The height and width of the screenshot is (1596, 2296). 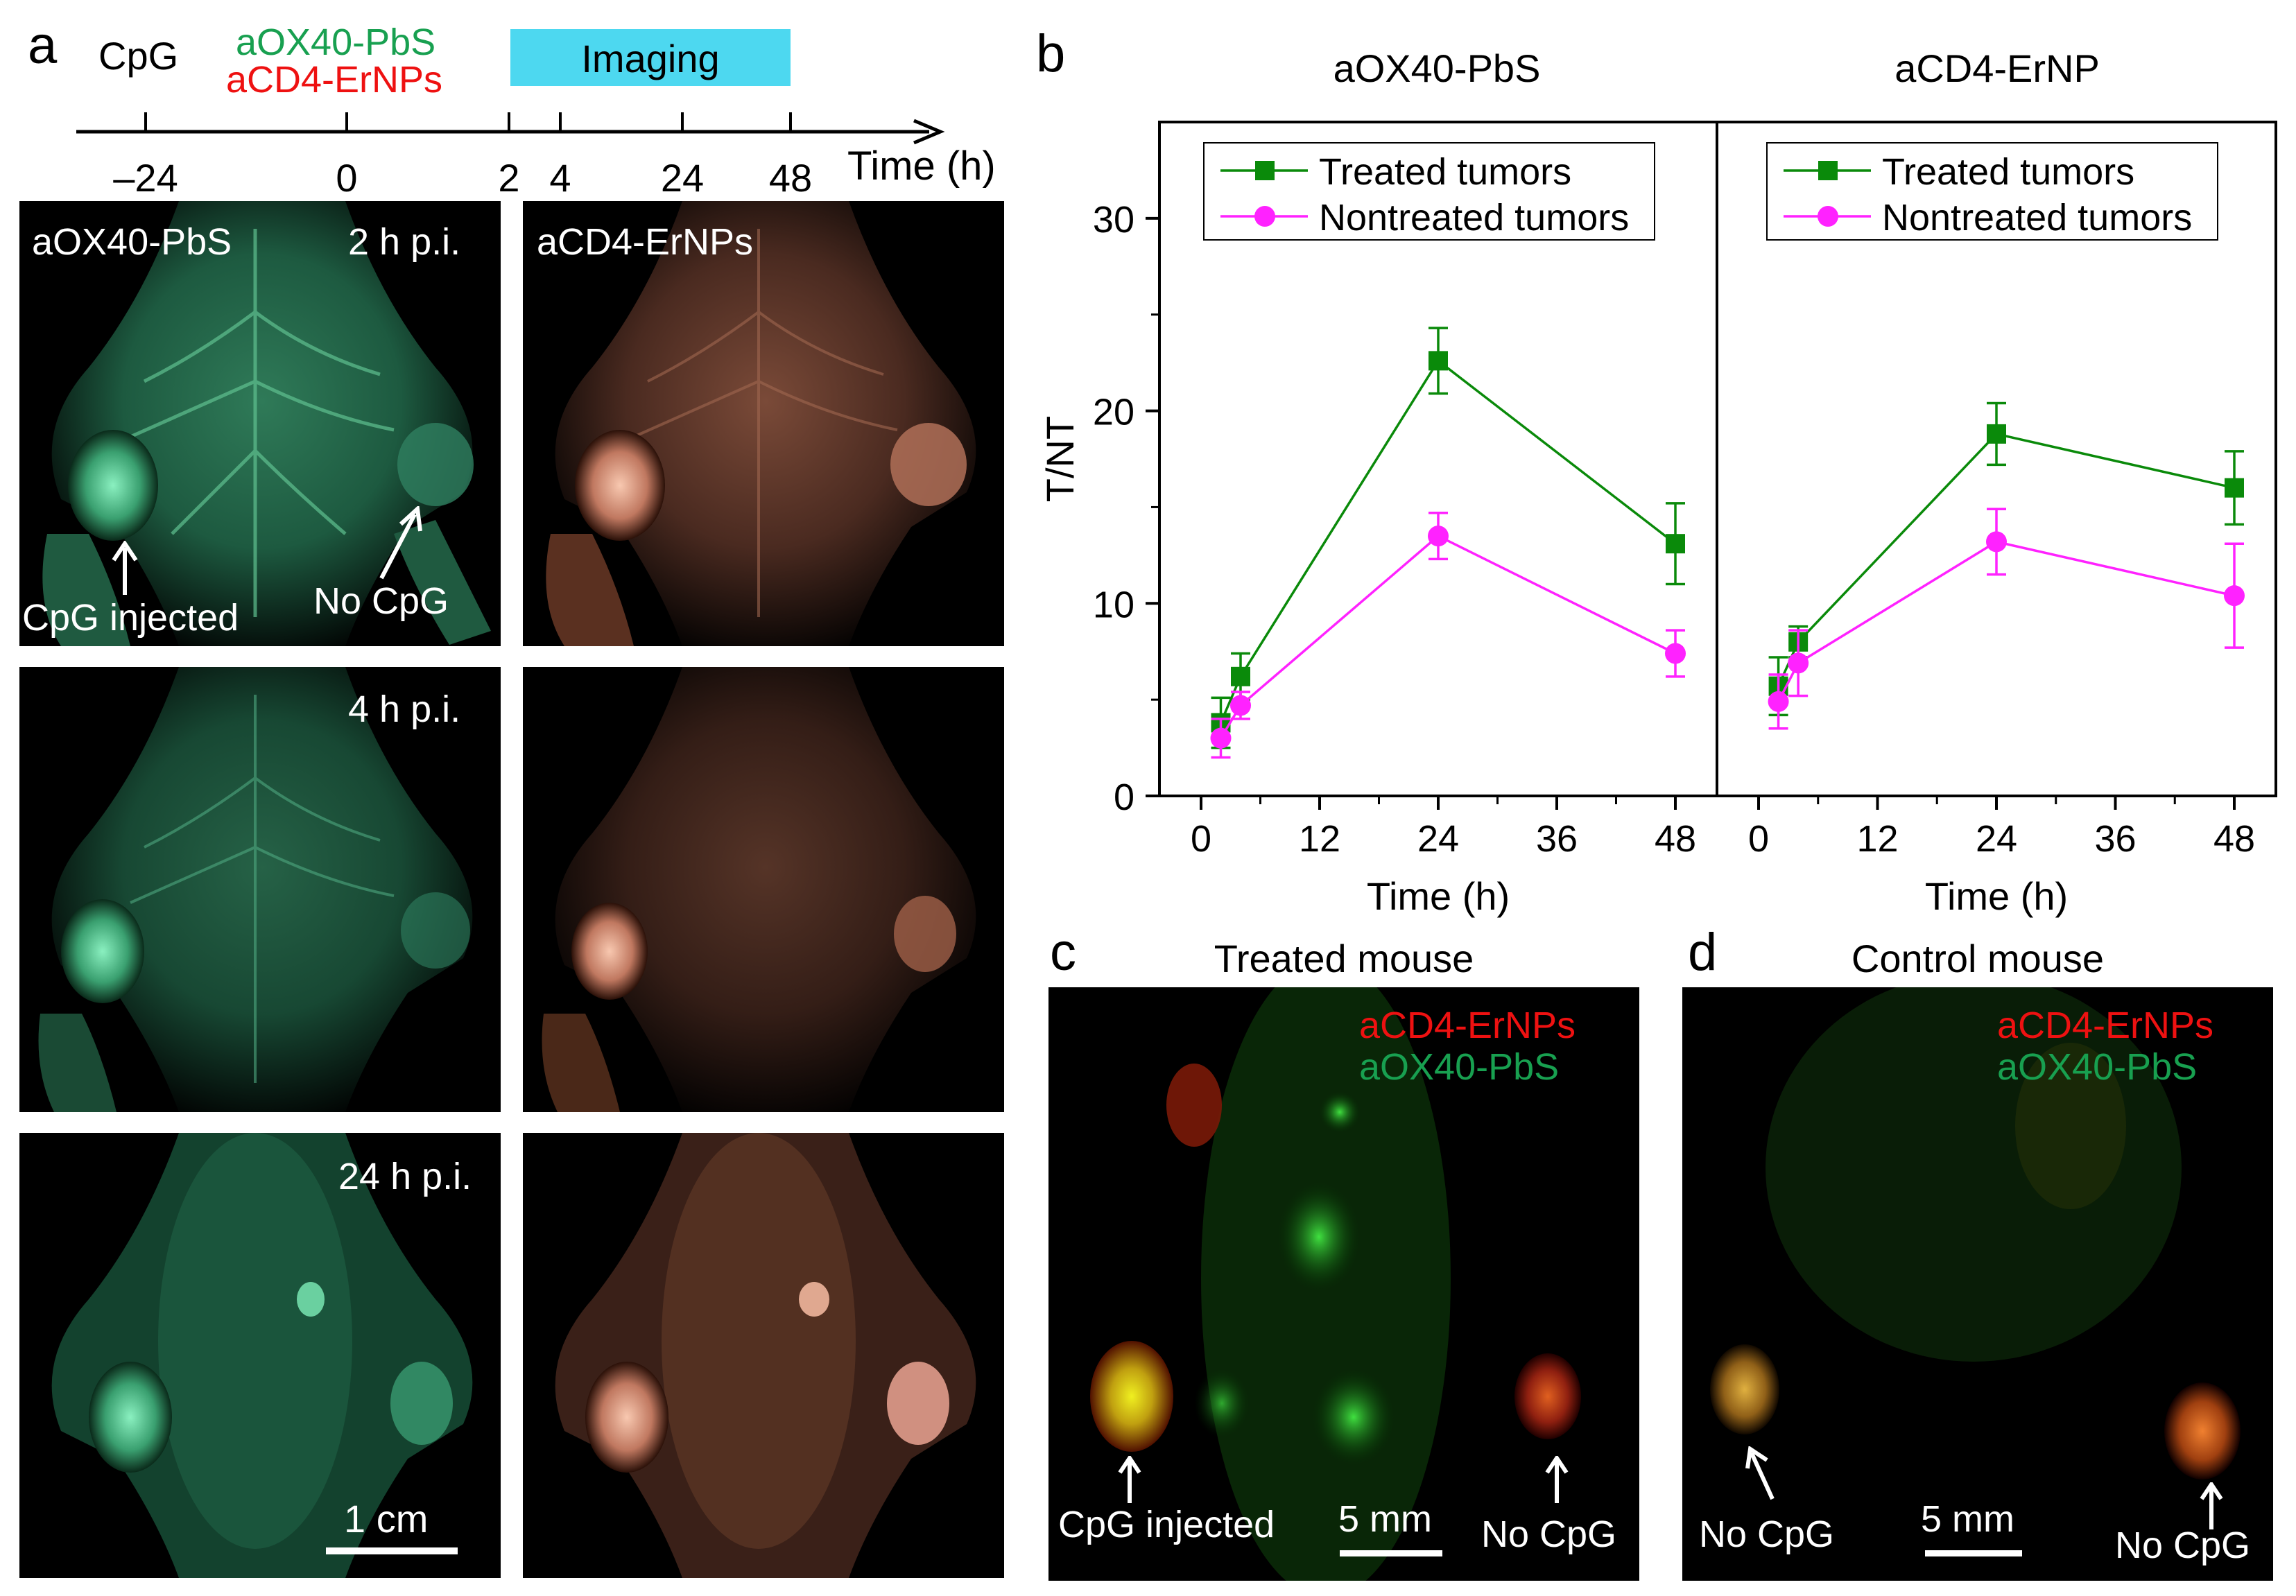 What do you see at coordinates (145, 178) in the screenshot?
I see `timeline-tick-label: –24` at bounding box center [145, 178].